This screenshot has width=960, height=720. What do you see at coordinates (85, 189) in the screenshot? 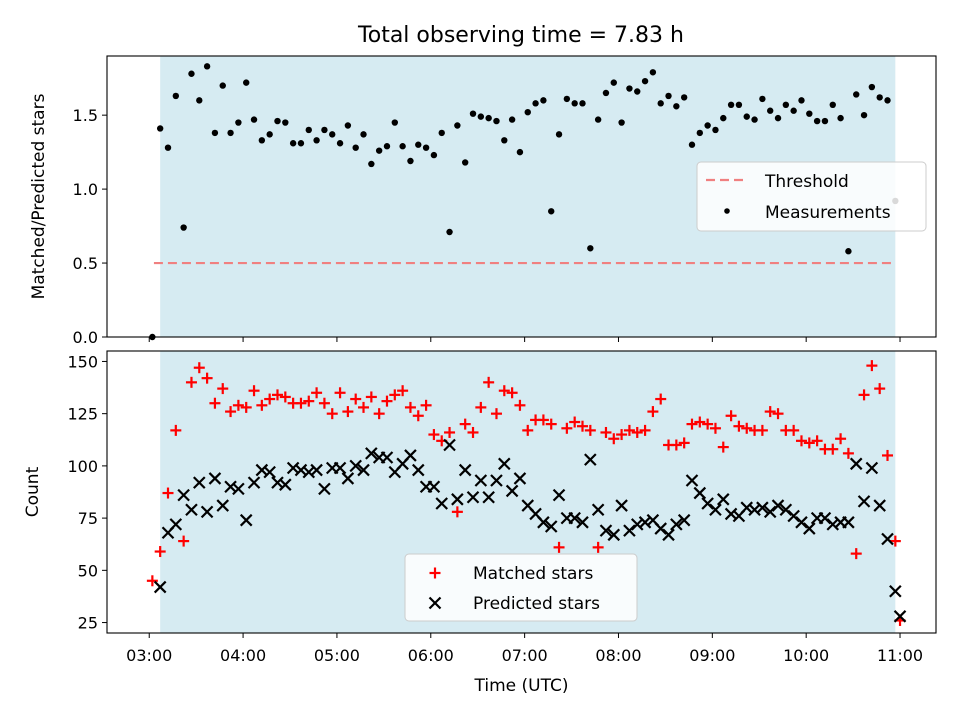
I see `top-y-tick-label: 1.0` at bounding box center [85, 189].